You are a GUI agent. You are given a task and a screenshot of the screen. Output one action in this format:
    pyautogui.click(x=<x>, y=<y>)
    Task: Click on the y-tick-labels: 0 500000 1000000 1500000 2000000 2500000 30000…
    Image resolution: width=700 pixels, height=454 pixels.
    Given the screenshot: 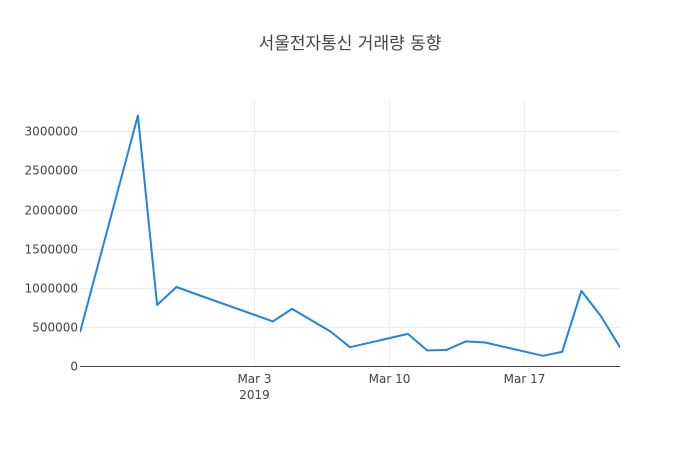 What is the action you would take?
    pyautogui.click(x=51, y=249)
    